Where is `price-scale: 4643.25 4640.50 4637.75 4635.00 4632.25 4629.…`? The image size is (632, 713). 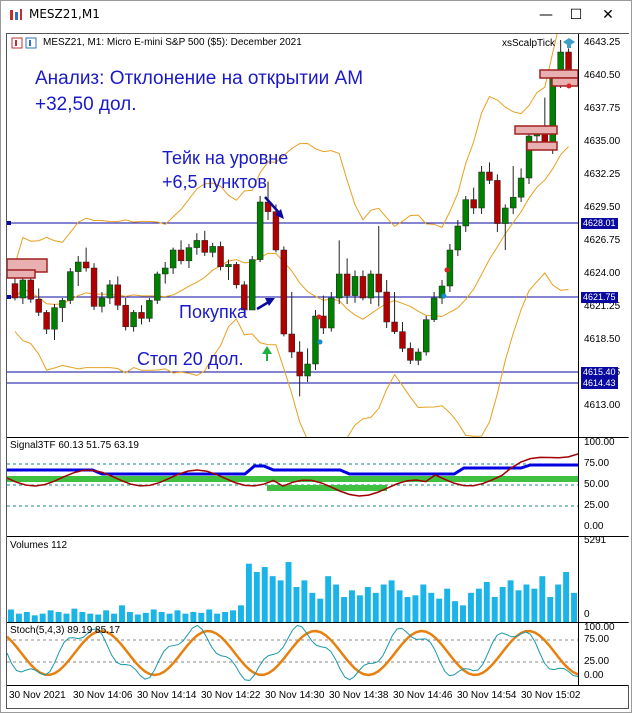
price-scale: 4643.25 4640.50 4637.75 4635.00 4632.25 4629.… is located at coordinates (603, 235).